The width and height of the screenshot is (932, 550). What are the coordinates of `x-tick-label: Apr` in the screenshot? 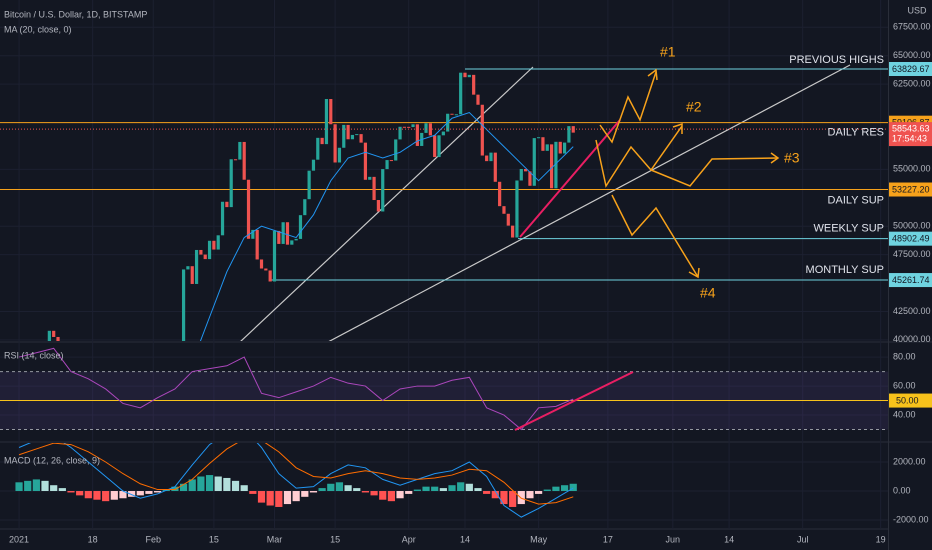 It's located at (409, 539).